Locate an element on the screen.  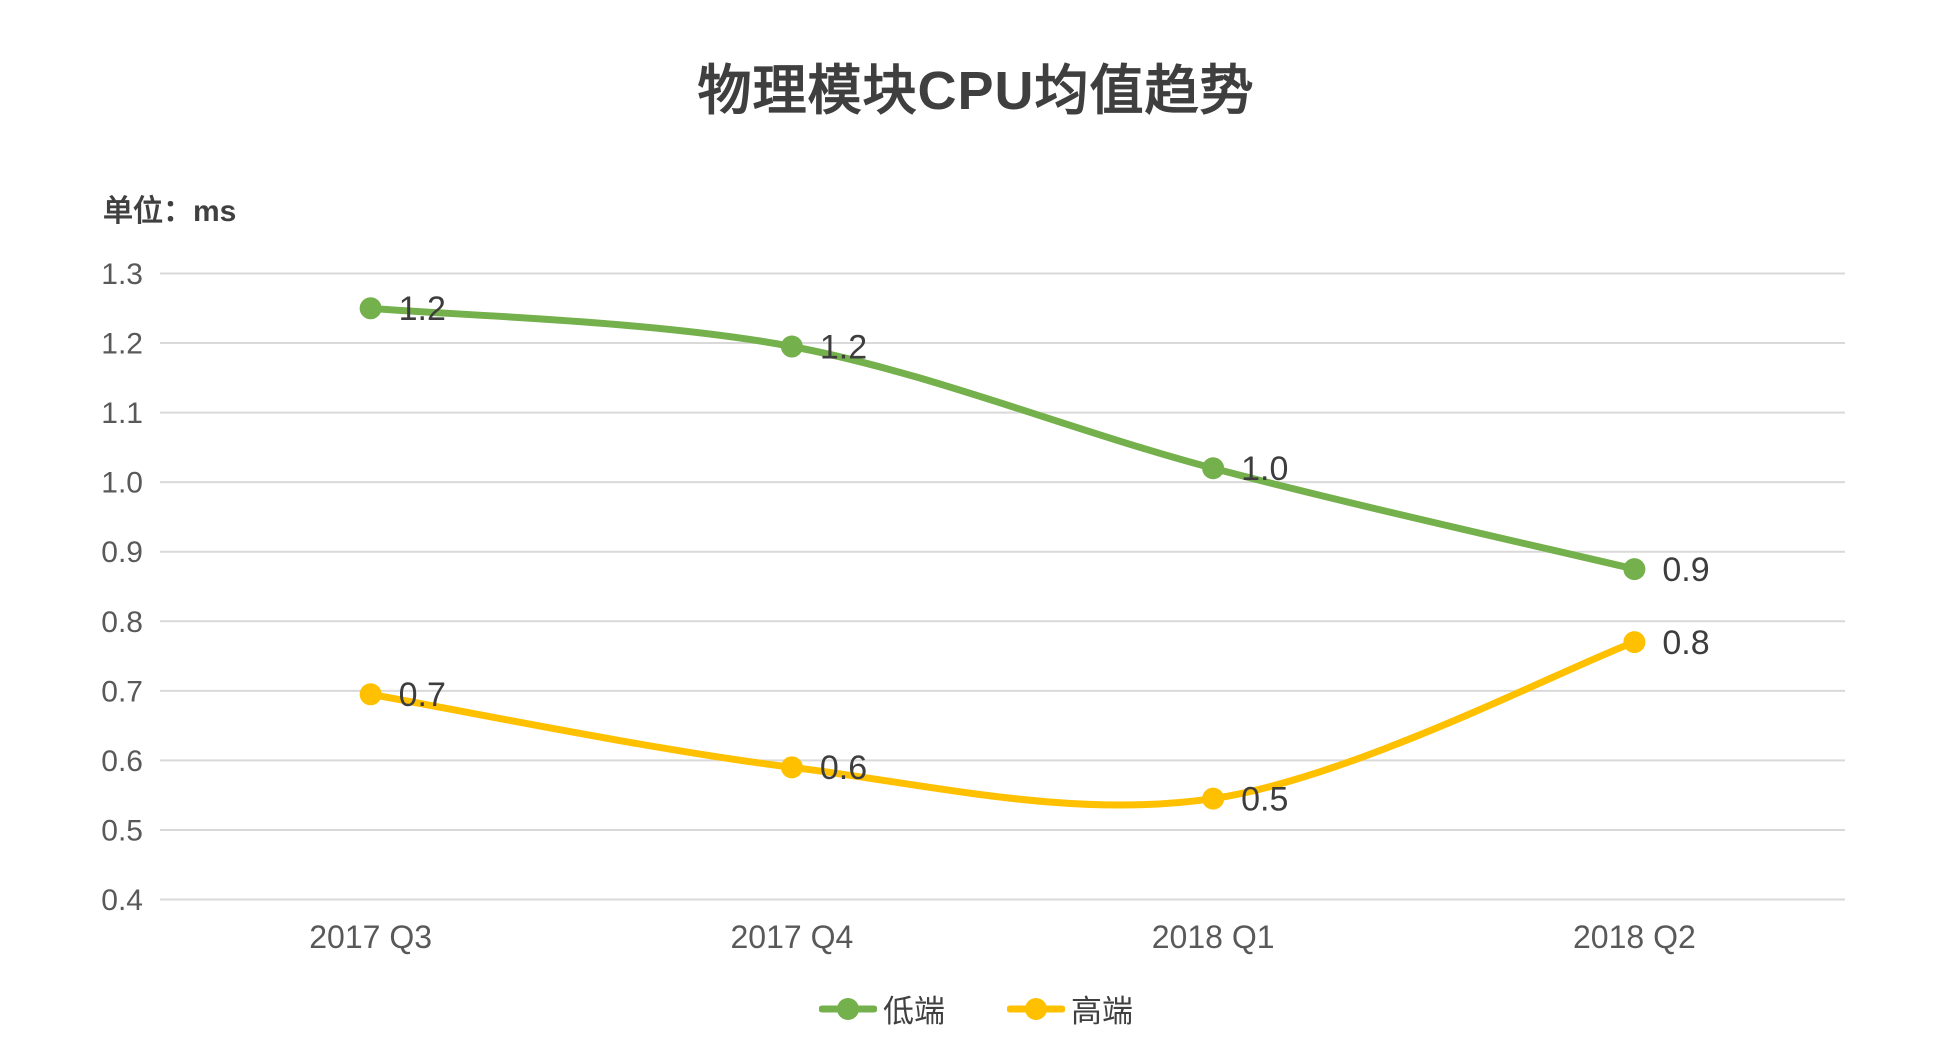
y-tick-label: 0.6 is located at coordinates (122, 761).